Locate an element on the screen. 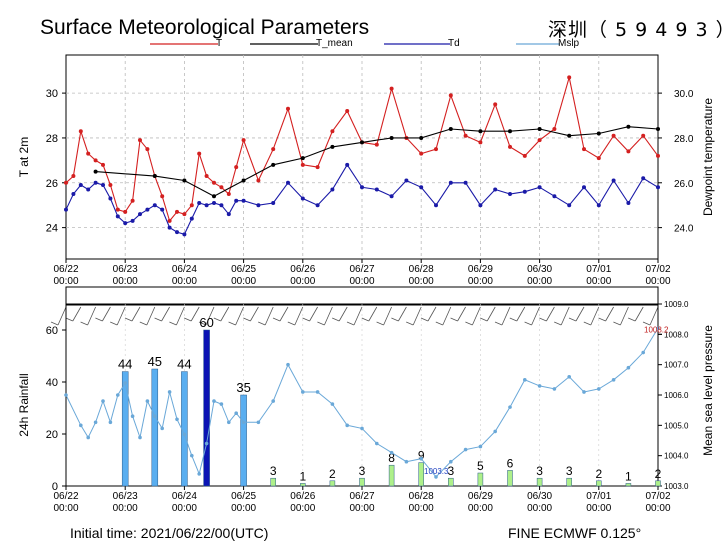 The image size is (722, 558). series-line-T_mean is located at coordinates (377, 161).